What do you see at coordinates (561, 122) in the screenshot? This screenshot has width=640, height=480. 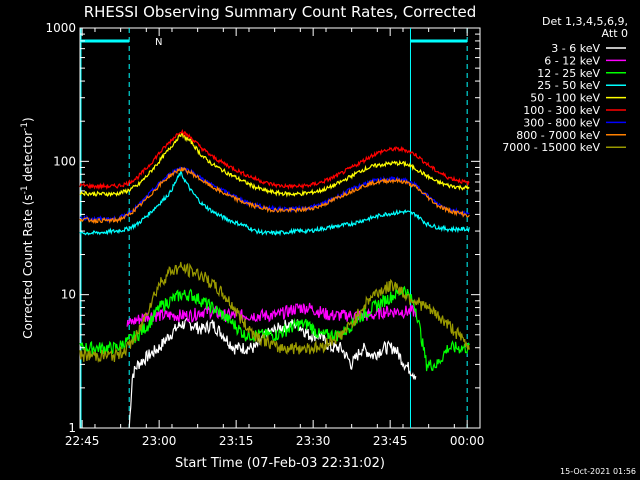 I see `legend-label-6: 300 - 800 keV` at bounding box center [561, 122].